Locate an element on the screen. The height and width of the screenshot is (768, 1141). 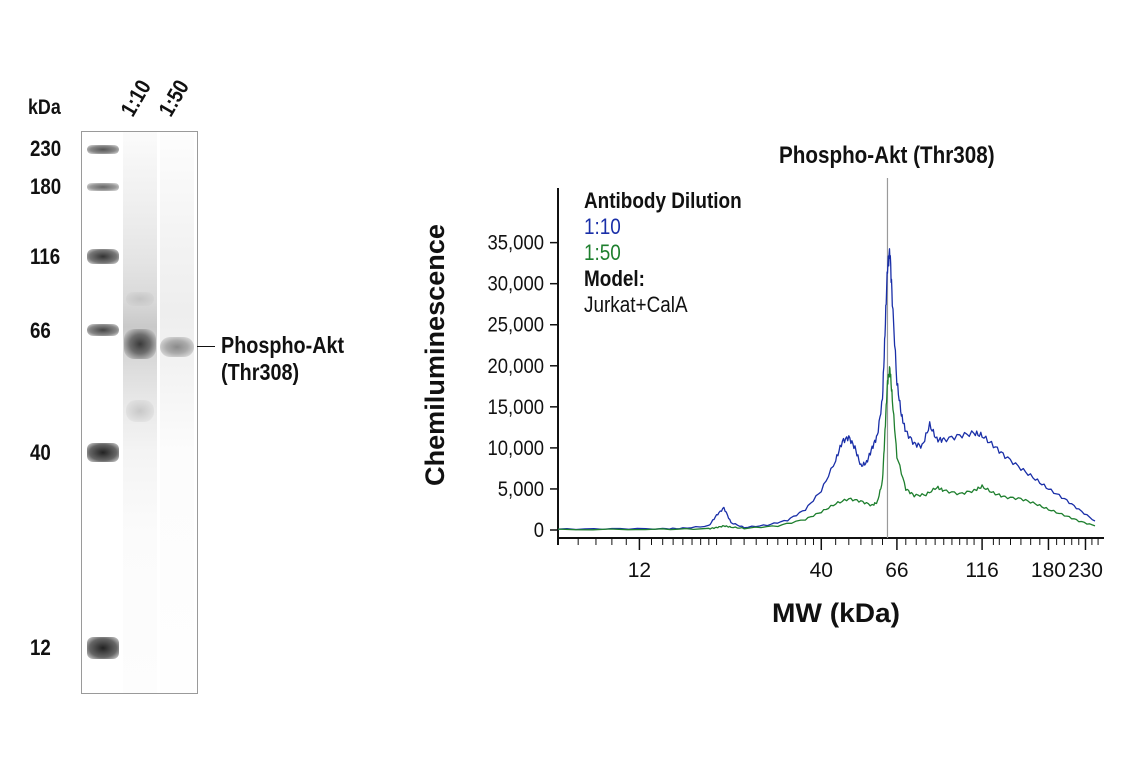
legend-title: Antibody Dilution is located at coordinates (663, 200).